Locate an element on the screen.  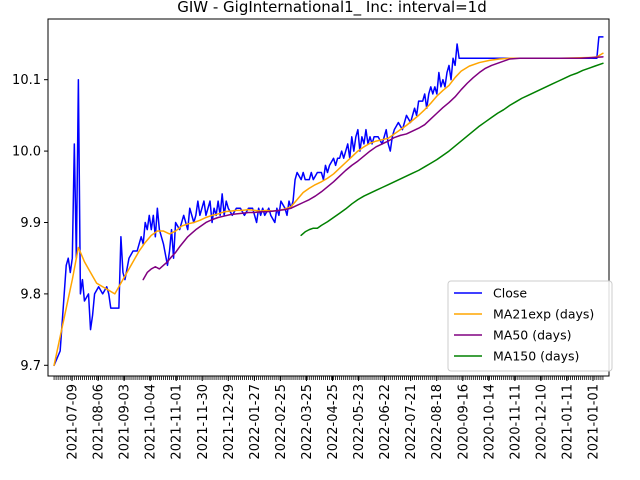
x-tick-label-17: 2020-11-11 is located at coordinates (515, 422).